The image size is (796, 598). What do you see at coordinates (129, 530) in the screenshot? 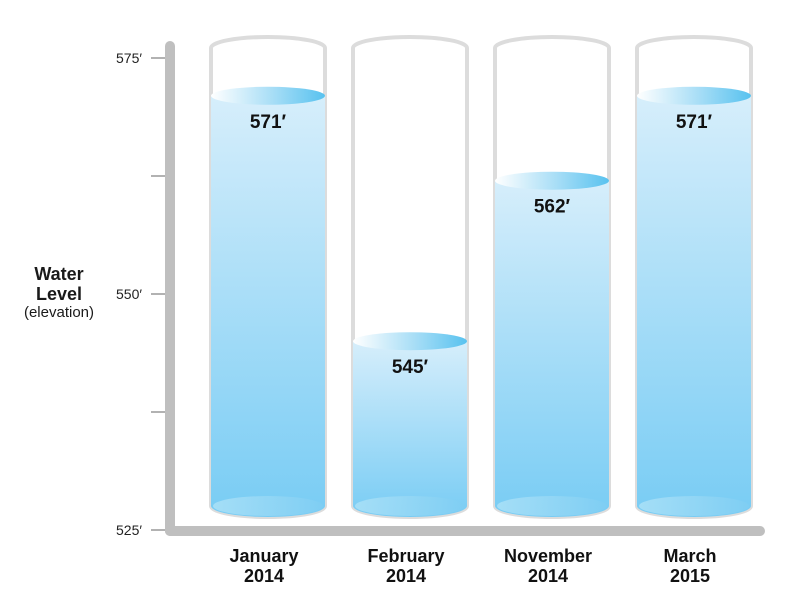
I see `y-tick-label-0: 525′` at bounding box center [129, 530].